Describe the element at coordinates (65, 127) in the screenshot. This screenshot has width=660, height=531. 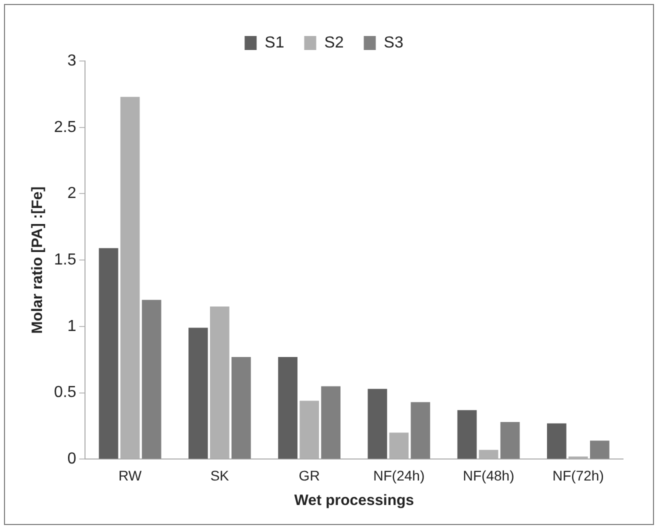
I see `y-tick-label: 2.5` at that location.